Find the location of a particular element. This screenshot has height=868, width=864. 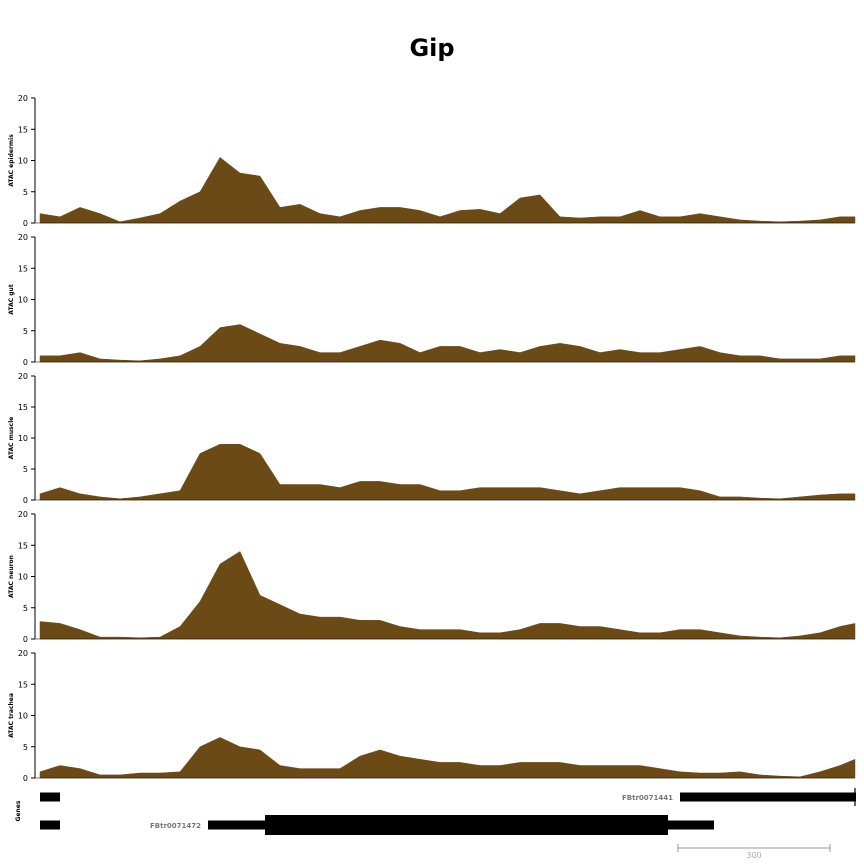

scale-bar-label: 300 is located at coordinates (753, 855).